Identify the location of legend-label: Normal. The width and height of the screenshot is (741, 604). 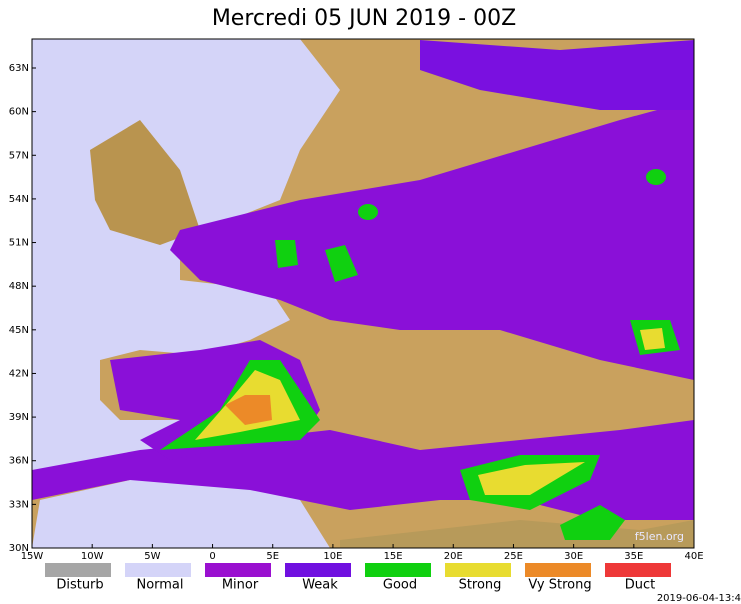
(159, 585).